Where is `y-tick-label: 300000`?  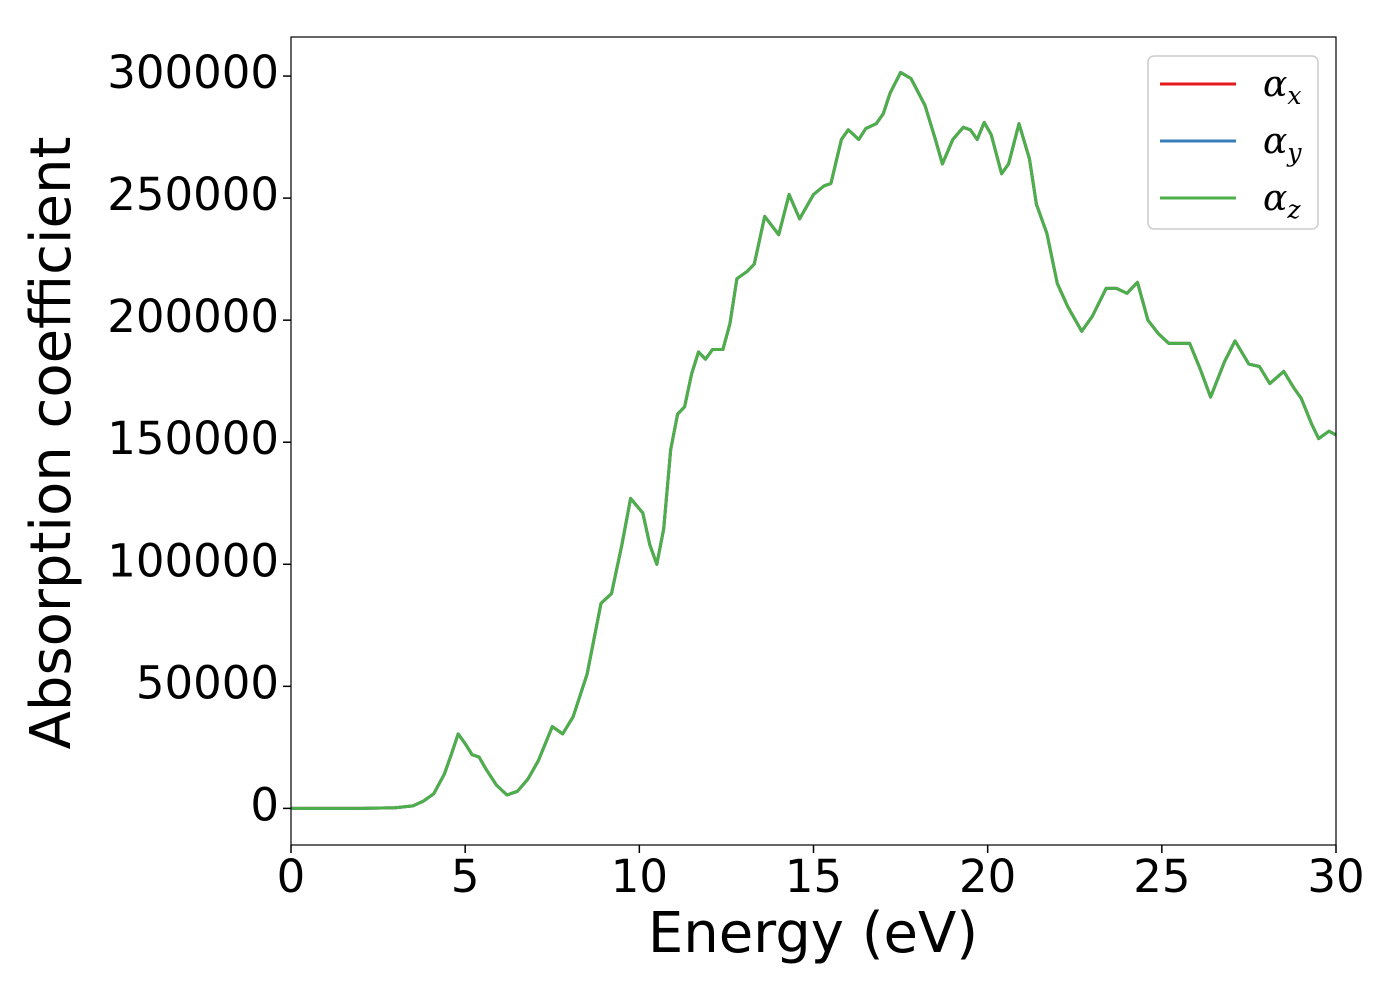 y-tick-label: 300000 is located at coordinates (193, 72).